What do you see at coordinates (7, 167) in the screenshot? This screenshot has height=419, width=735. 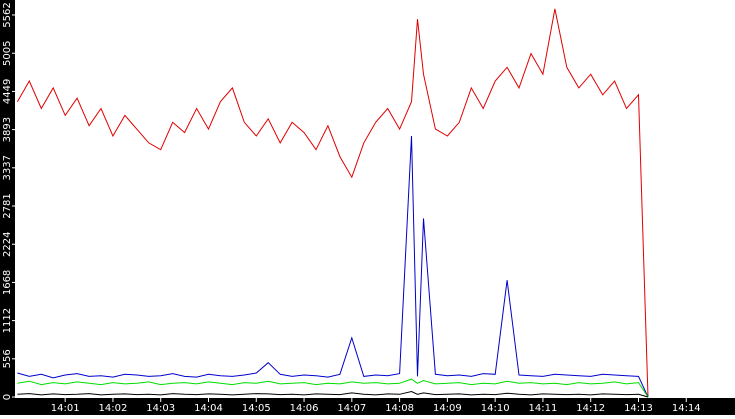 I see `y-tick-label: 3337` at bounding box center [7, 167].